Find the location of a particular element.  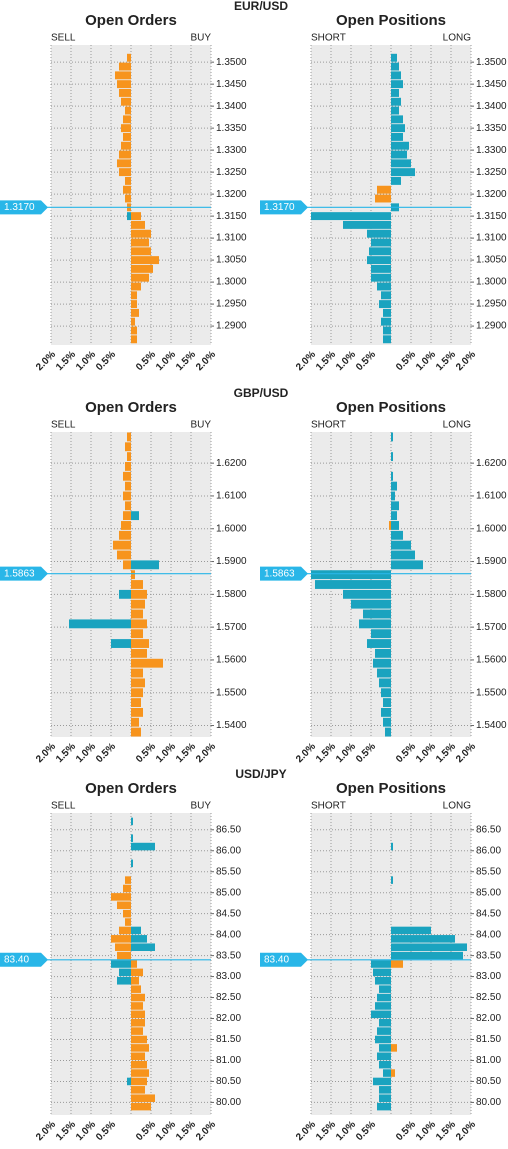

y-tick-label: 84.50 is located at coordinates (488, 913).